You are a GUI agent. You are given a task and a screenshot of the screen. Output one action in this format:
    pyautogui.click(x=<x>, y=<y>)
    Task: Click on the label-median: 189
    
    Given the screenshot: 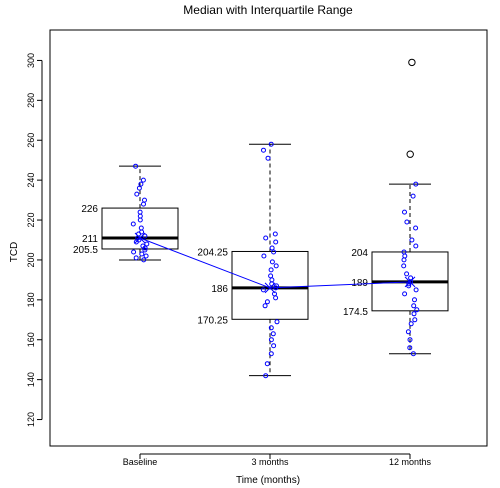 What is the action you would take?
    pyautogui.click(x=359, y=283)
    